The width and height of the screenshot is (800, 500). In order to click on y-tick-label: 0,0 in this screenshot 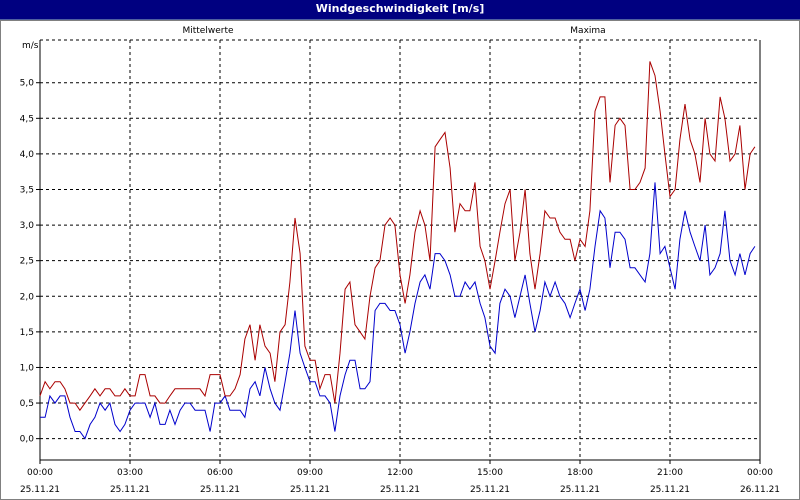, I will do `click(27, 440)`.